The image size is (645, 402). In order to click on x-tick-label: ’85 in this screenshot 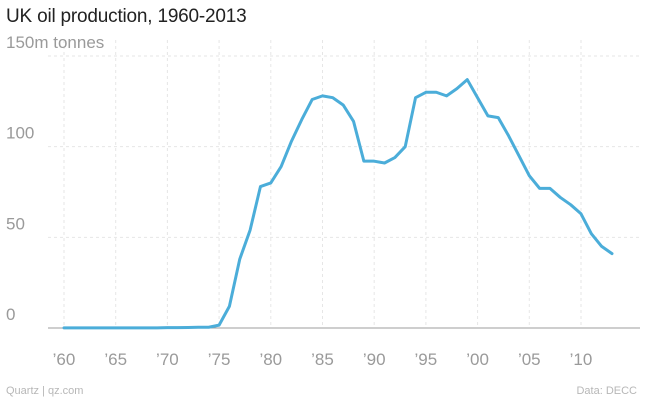, I will do `click(322, 359)`.